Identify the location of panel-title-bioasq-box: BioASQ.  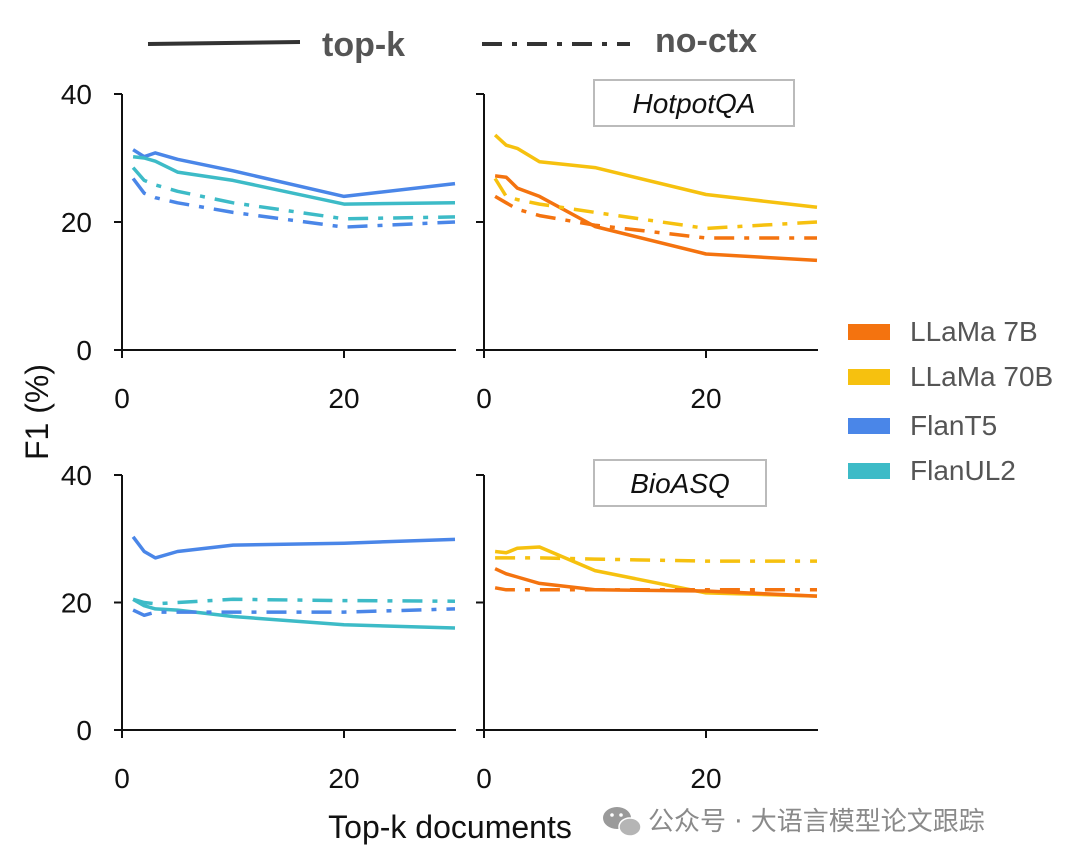
(680, 483).